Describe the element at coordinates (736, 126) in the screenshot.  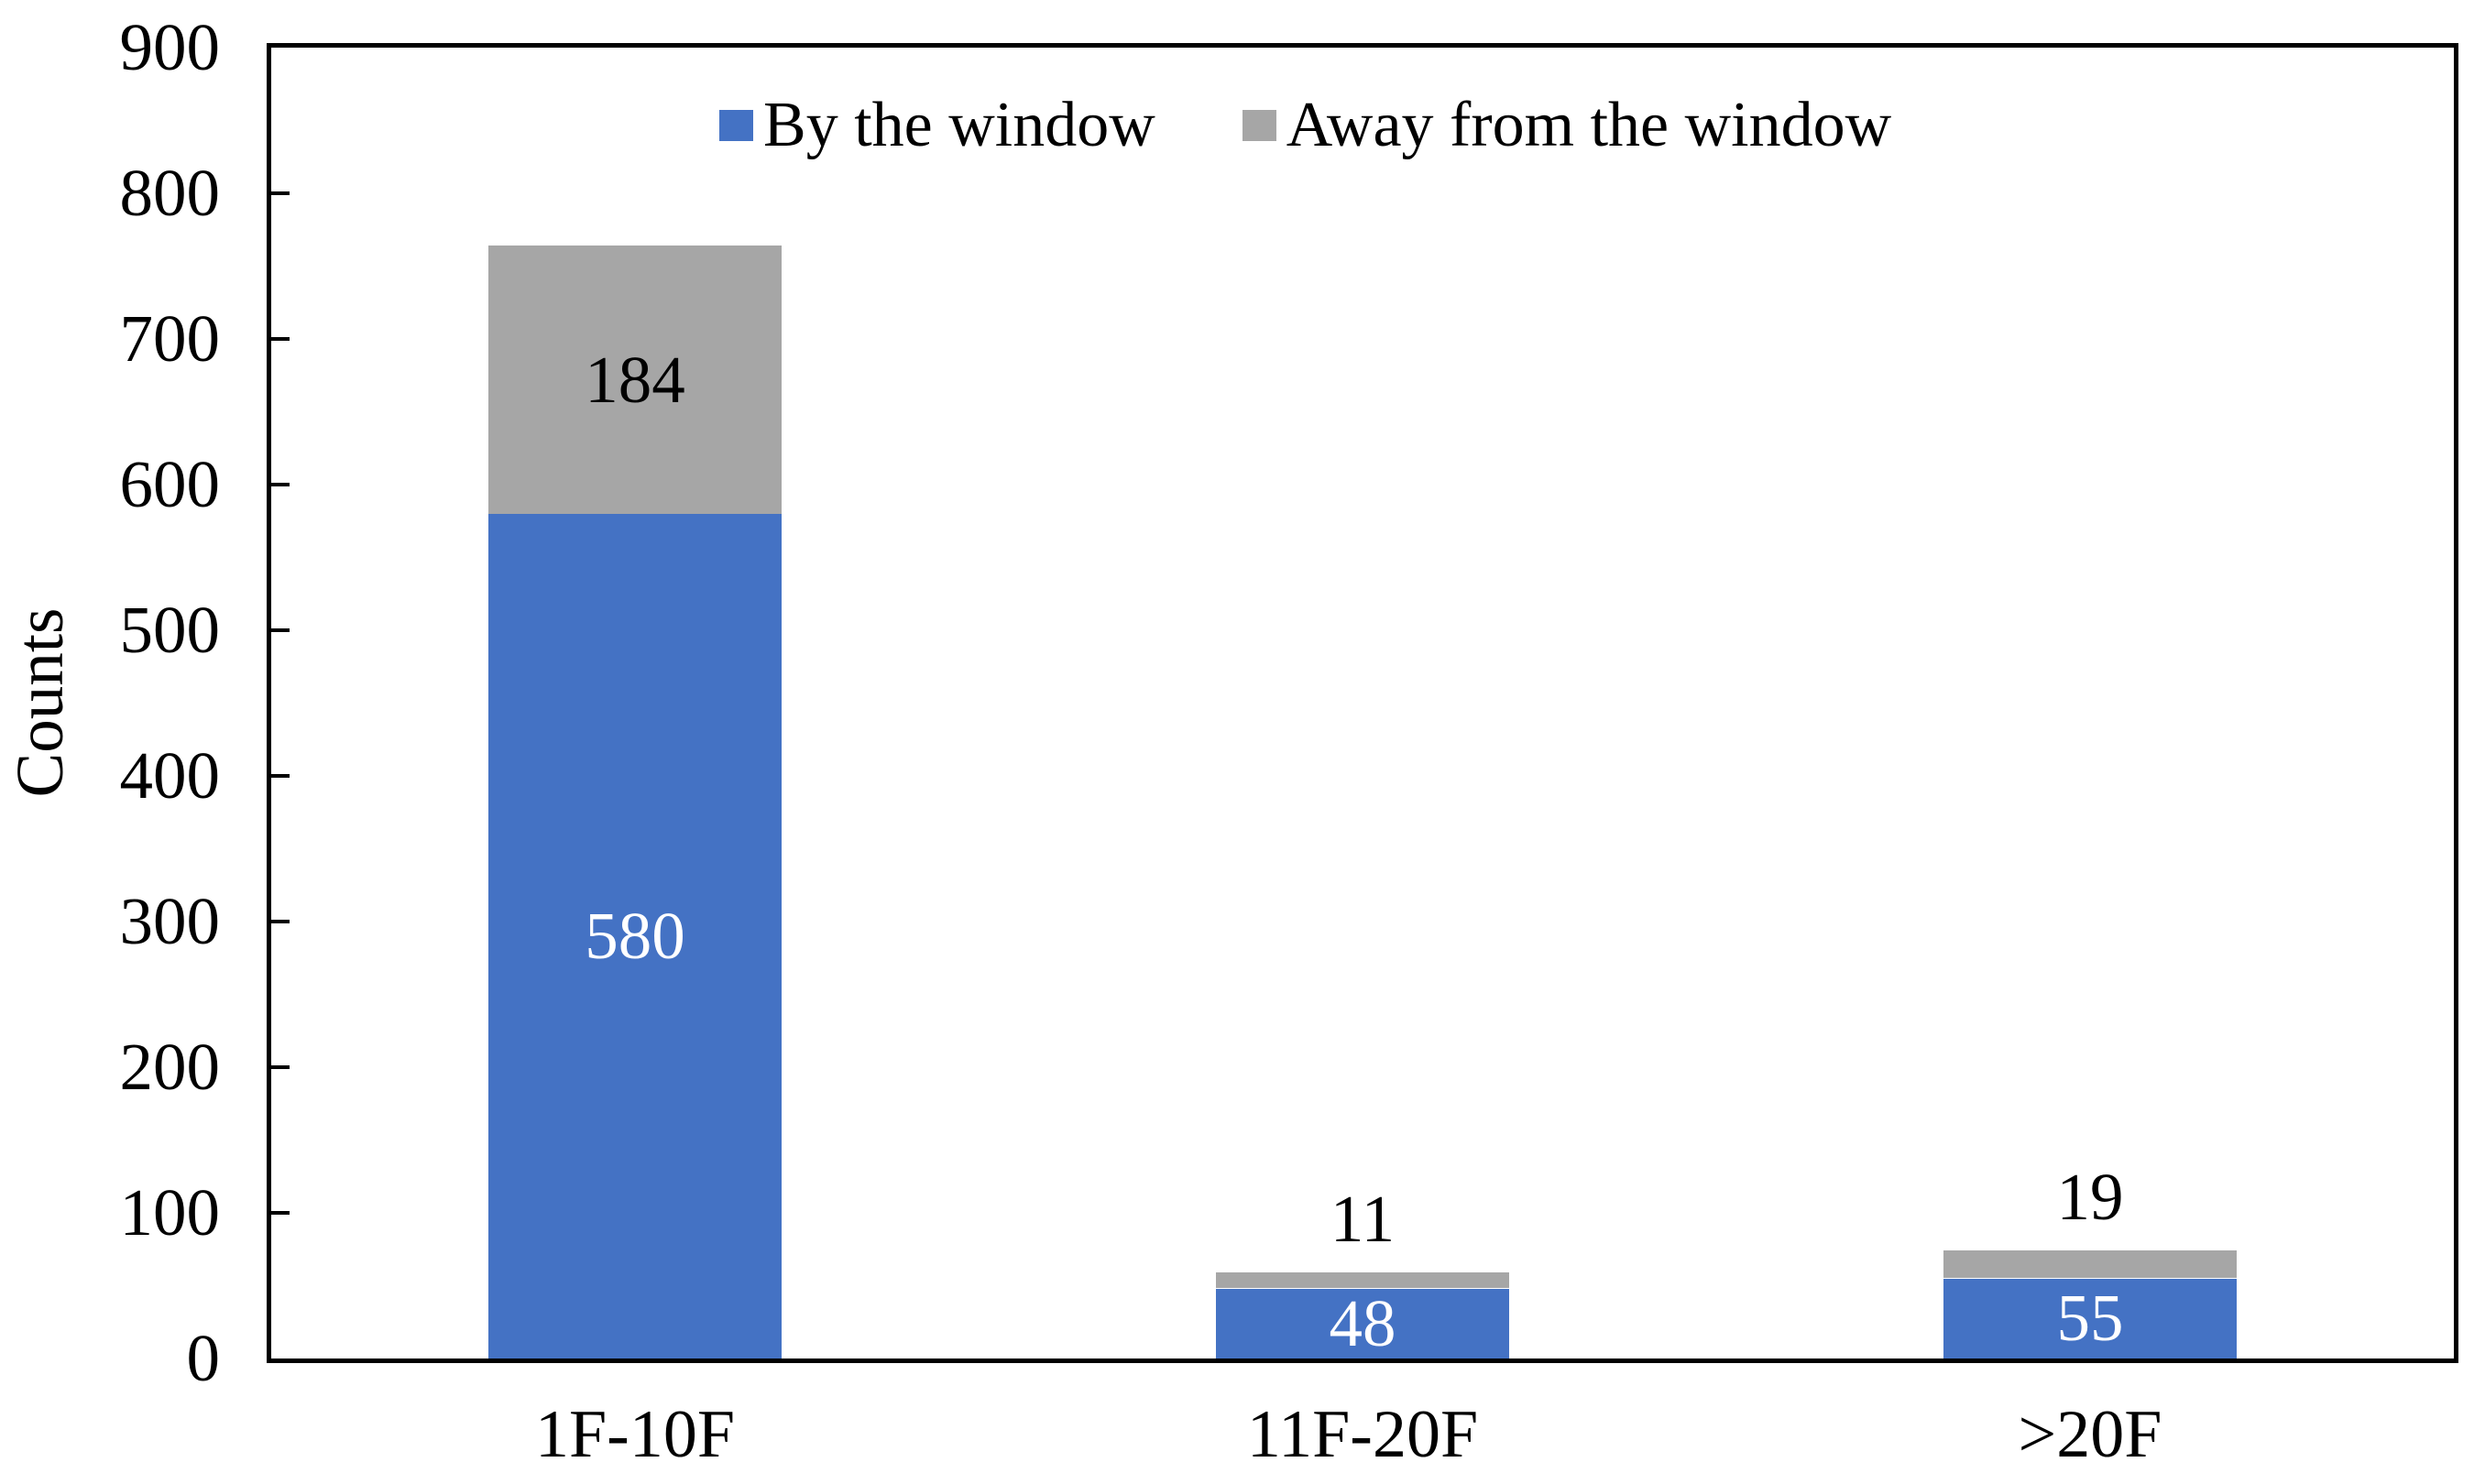
I see `legend-swatch-blue-icon` at that location.